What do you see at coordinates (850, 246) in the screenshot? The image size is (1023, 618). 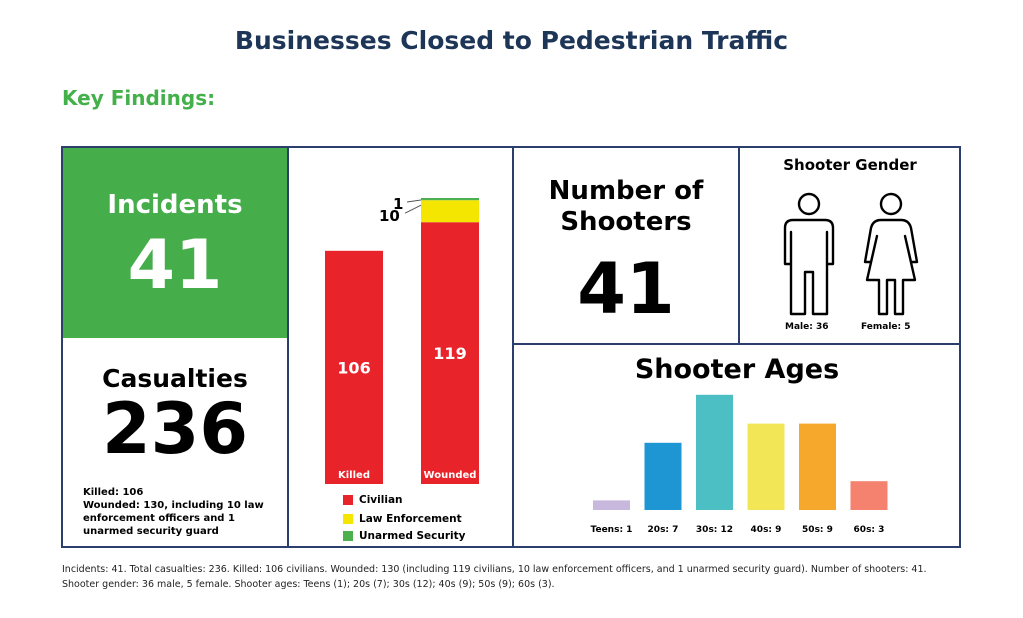 I see `gender-panel: Shooter Gender Male: 36 Female: 5` at bounding box center [850, 246].